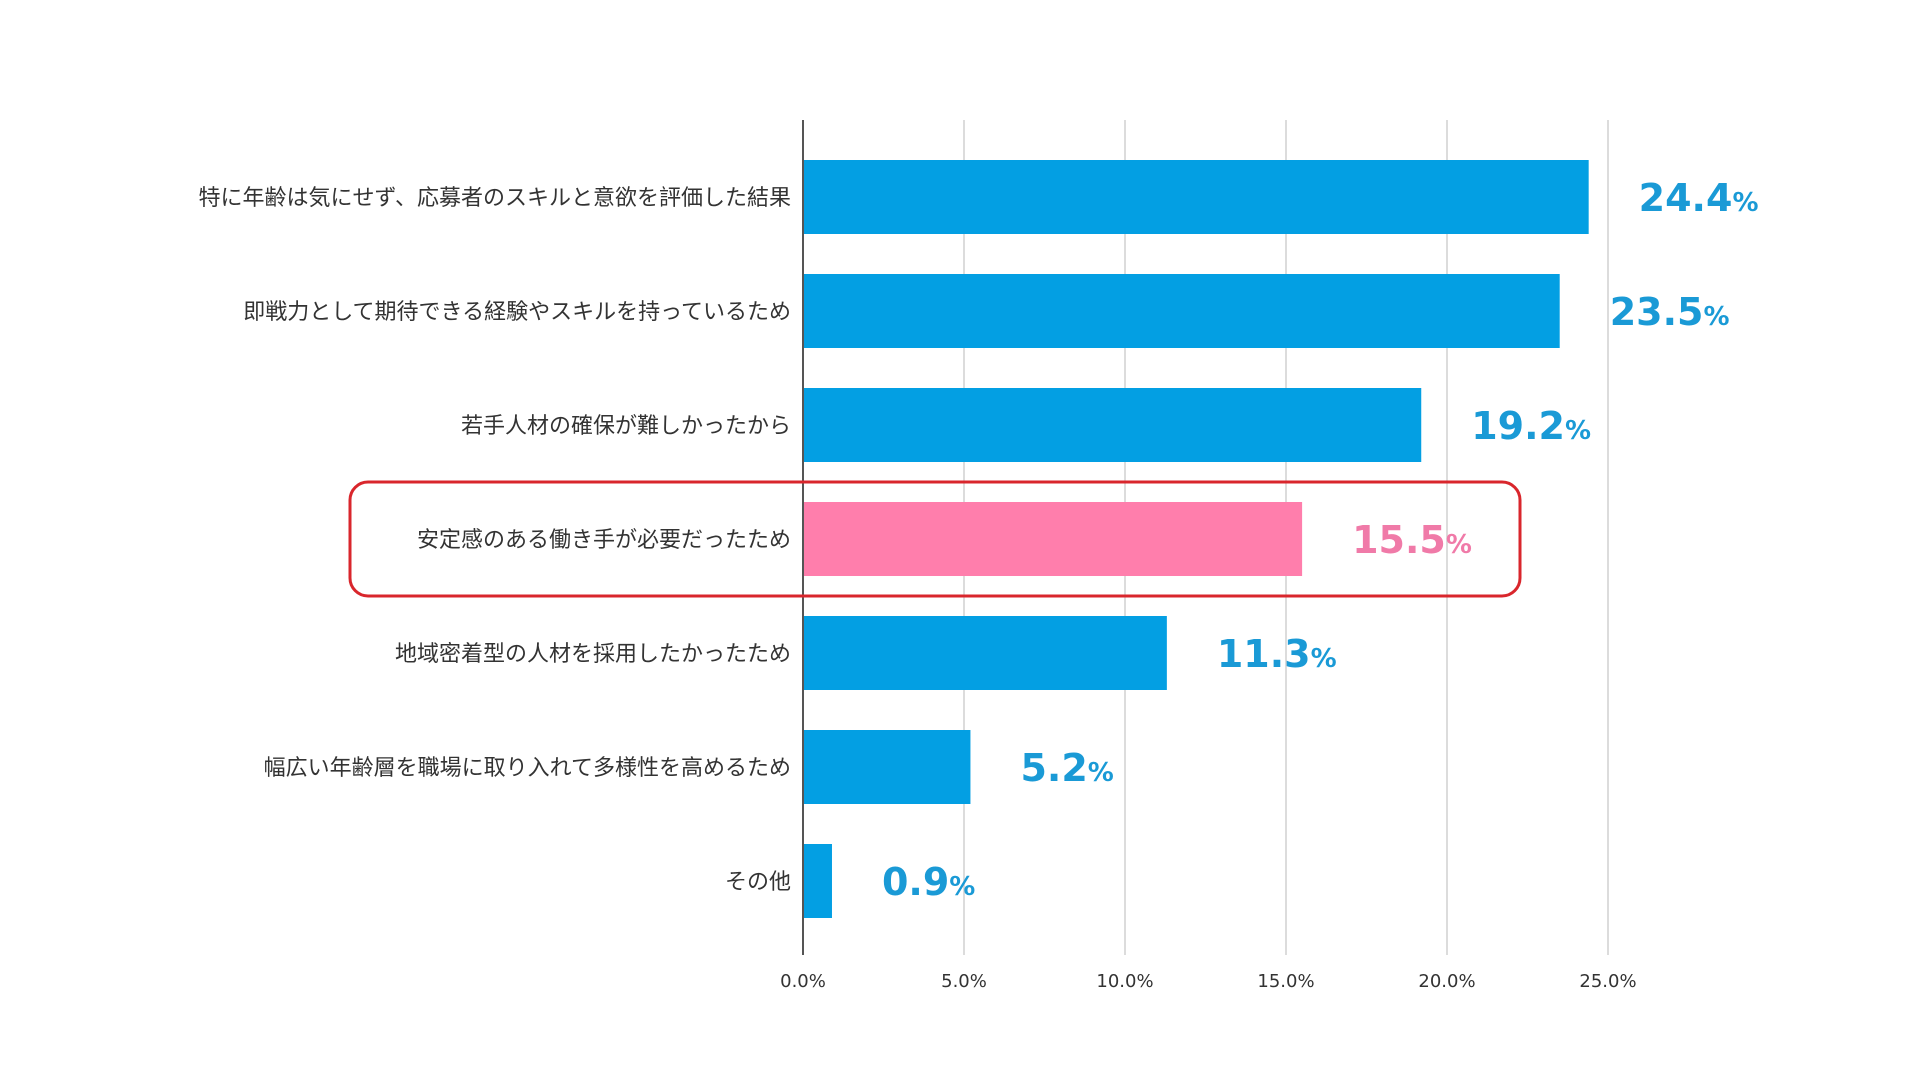 Image resolution: width=1920 pixels, height=1080 pixels. Describe the element at coordinates (803, 981) in the screenshot. I see `x-tick-label: 0.0%` at that location.